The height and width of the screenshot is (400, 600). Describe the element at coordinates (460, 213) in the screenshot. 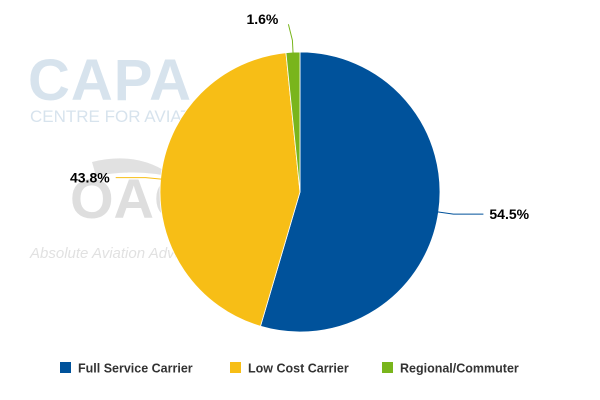

I see `leader-line-full-service-carrier` at that location.